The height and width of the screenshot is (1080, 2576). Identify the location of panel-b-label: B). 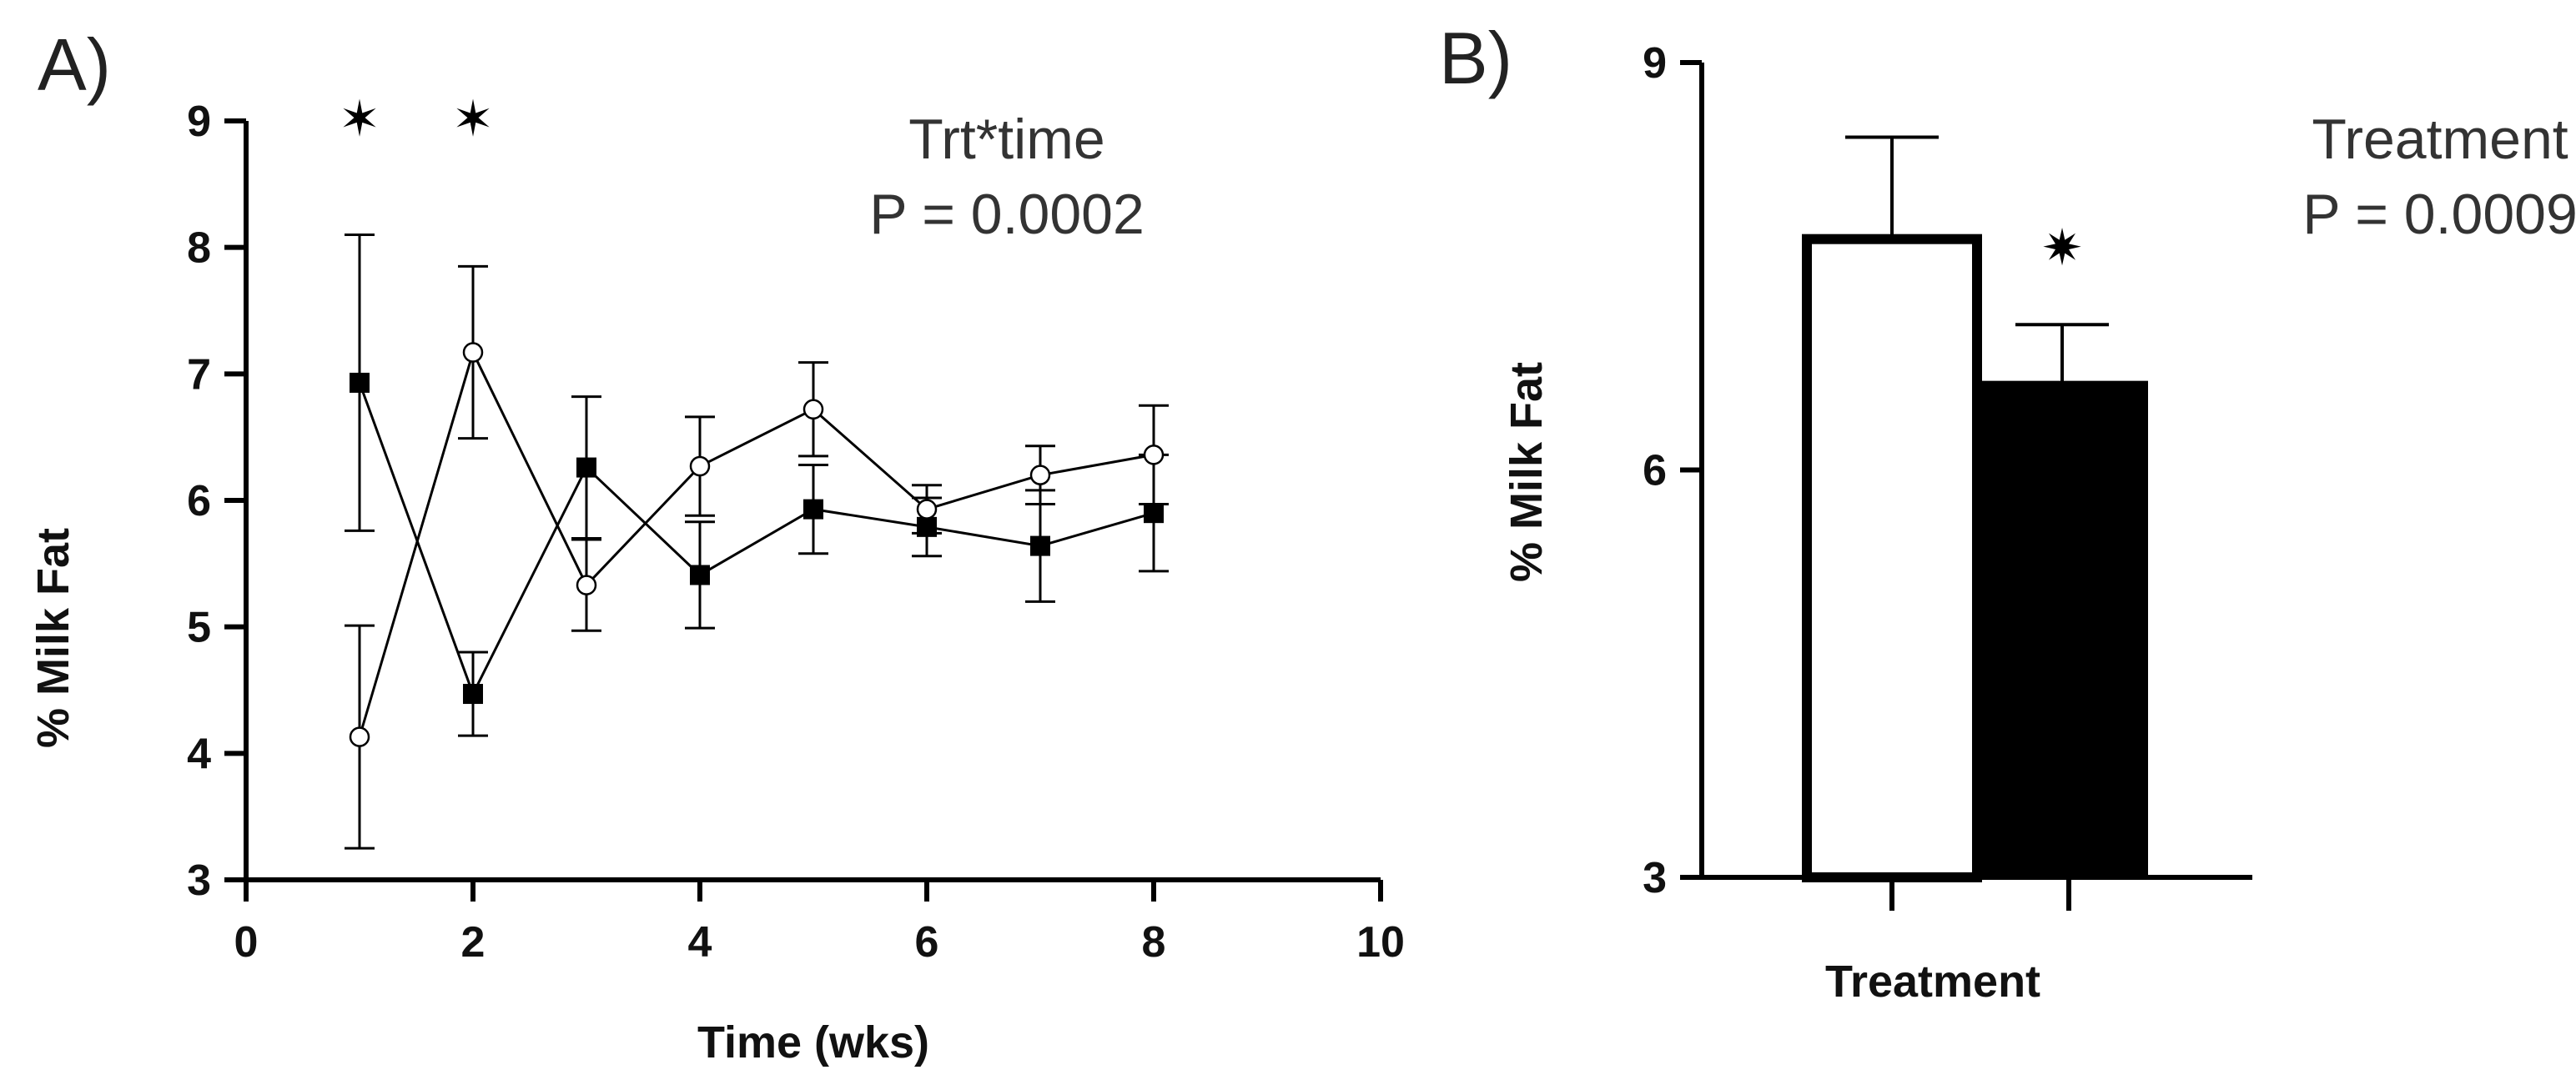
(1475, 58).